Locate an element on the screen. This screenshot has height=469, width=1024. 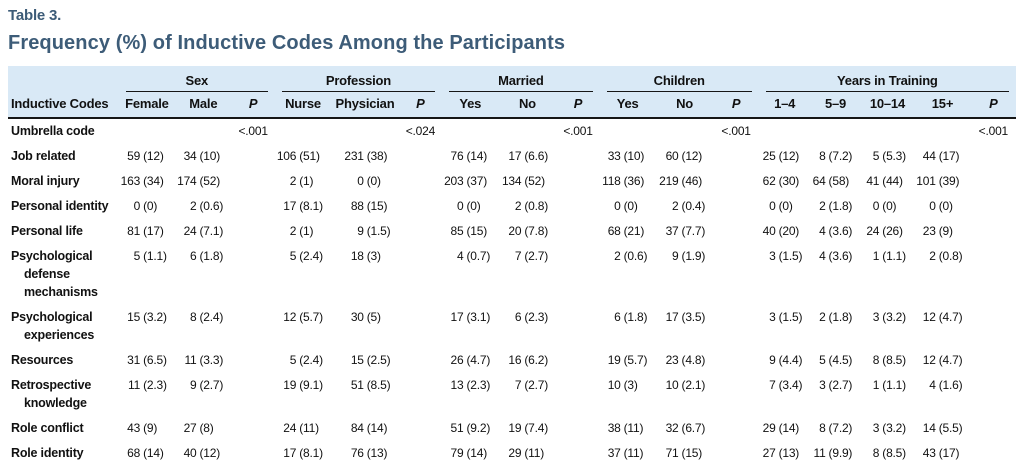
table-cell: 27 (13) is located at coordinates (785, 455).